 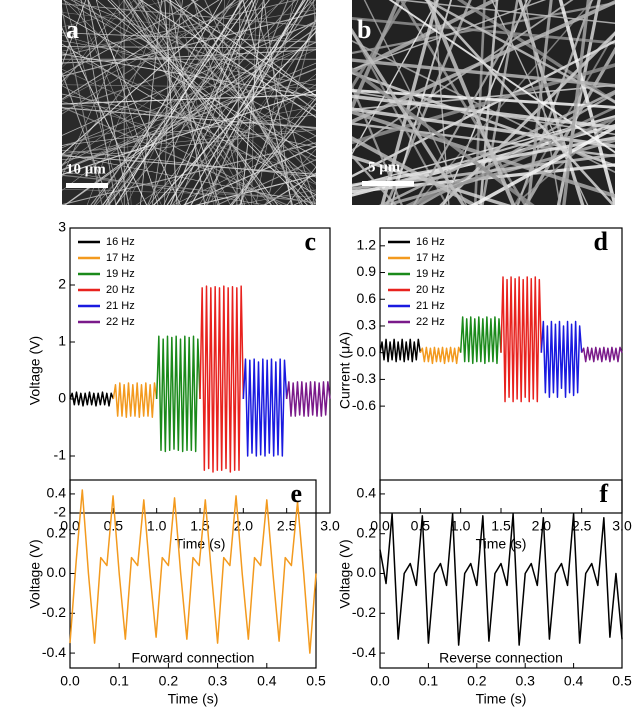 I want to click on legend-label: 17 Hz, so click(x=120, y=258).